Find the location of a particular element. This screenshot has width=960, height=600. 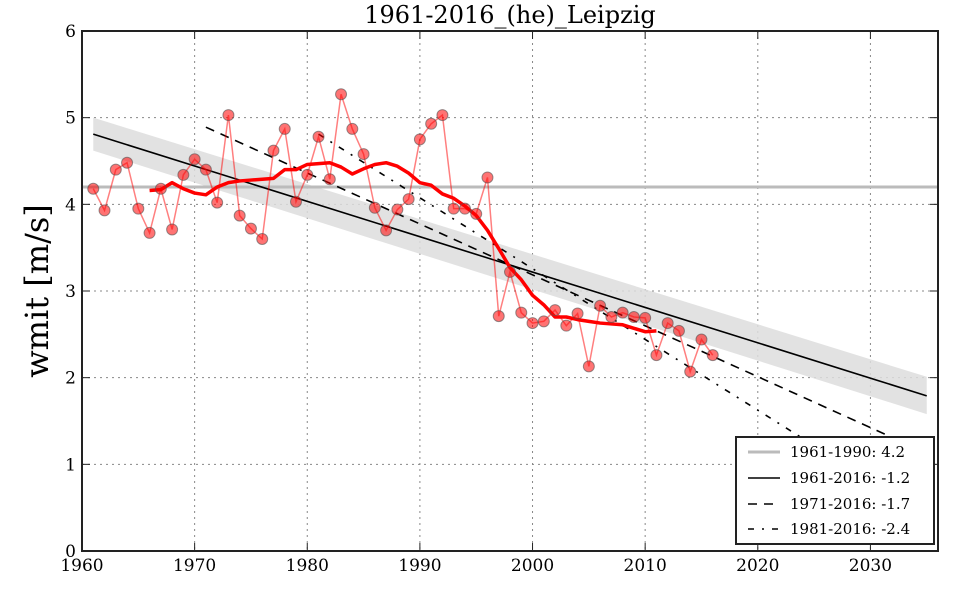

x-tick-label: 2000 is located at coordinates (532, 566).